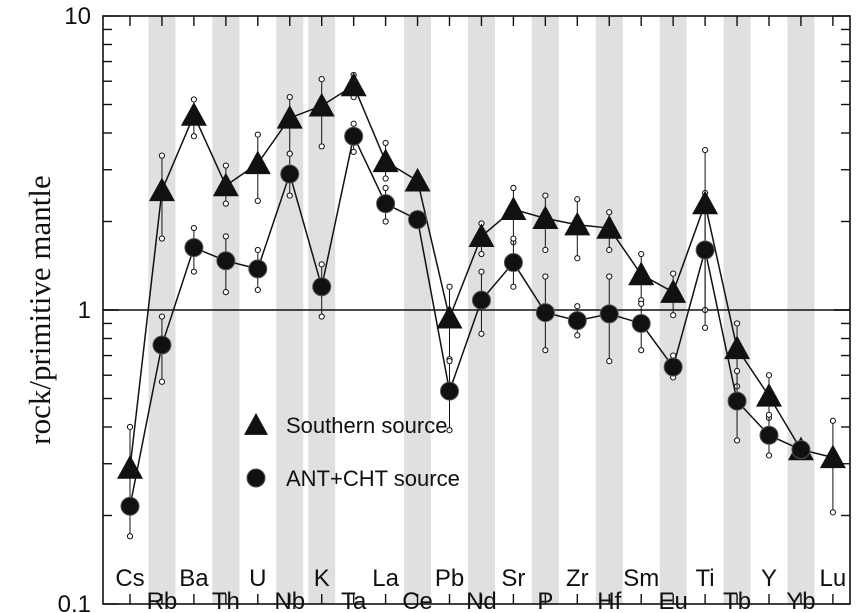 The image size is (859, 613). Describe the element at coordinates (418, 220) in the screenshot. I see `marker-circle-ce` at that location.